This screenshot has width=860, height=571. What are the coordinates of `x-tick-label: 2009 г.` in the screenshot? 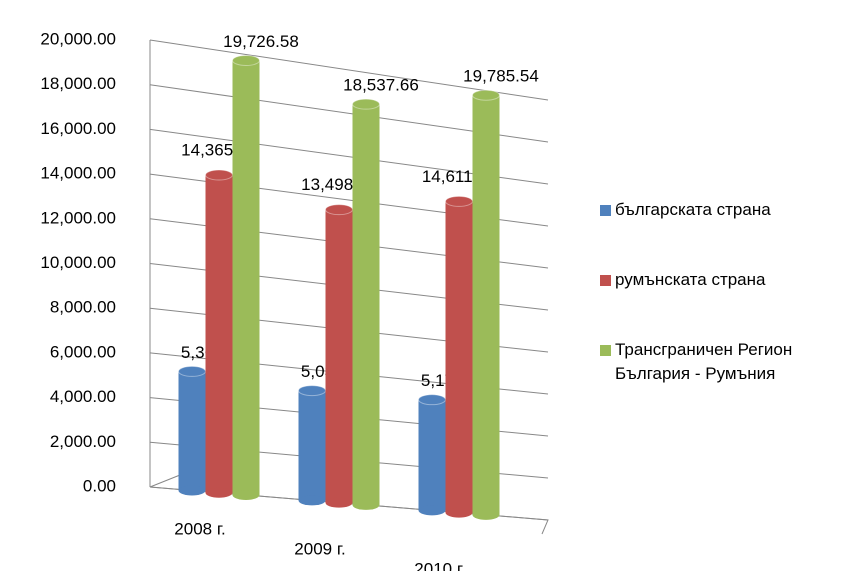 It's located at (319, 548).